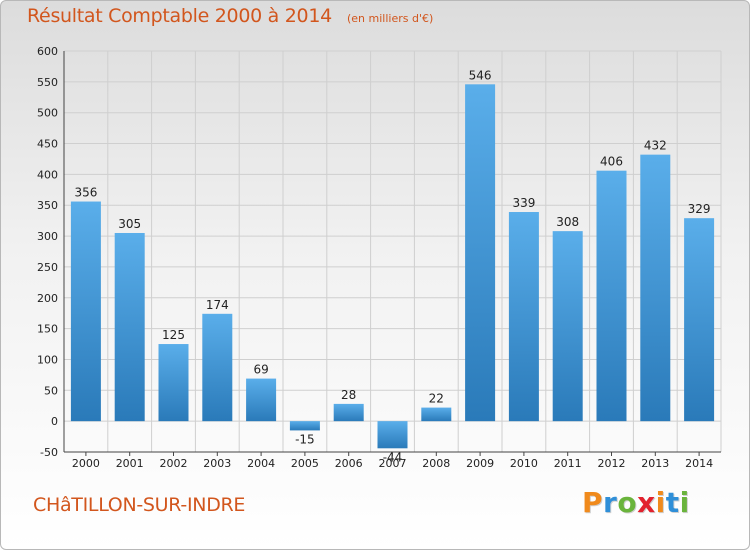 The height and width of the screenshot is (550, 750). I want to click on value-label-2003: 174, so click(217, 305).